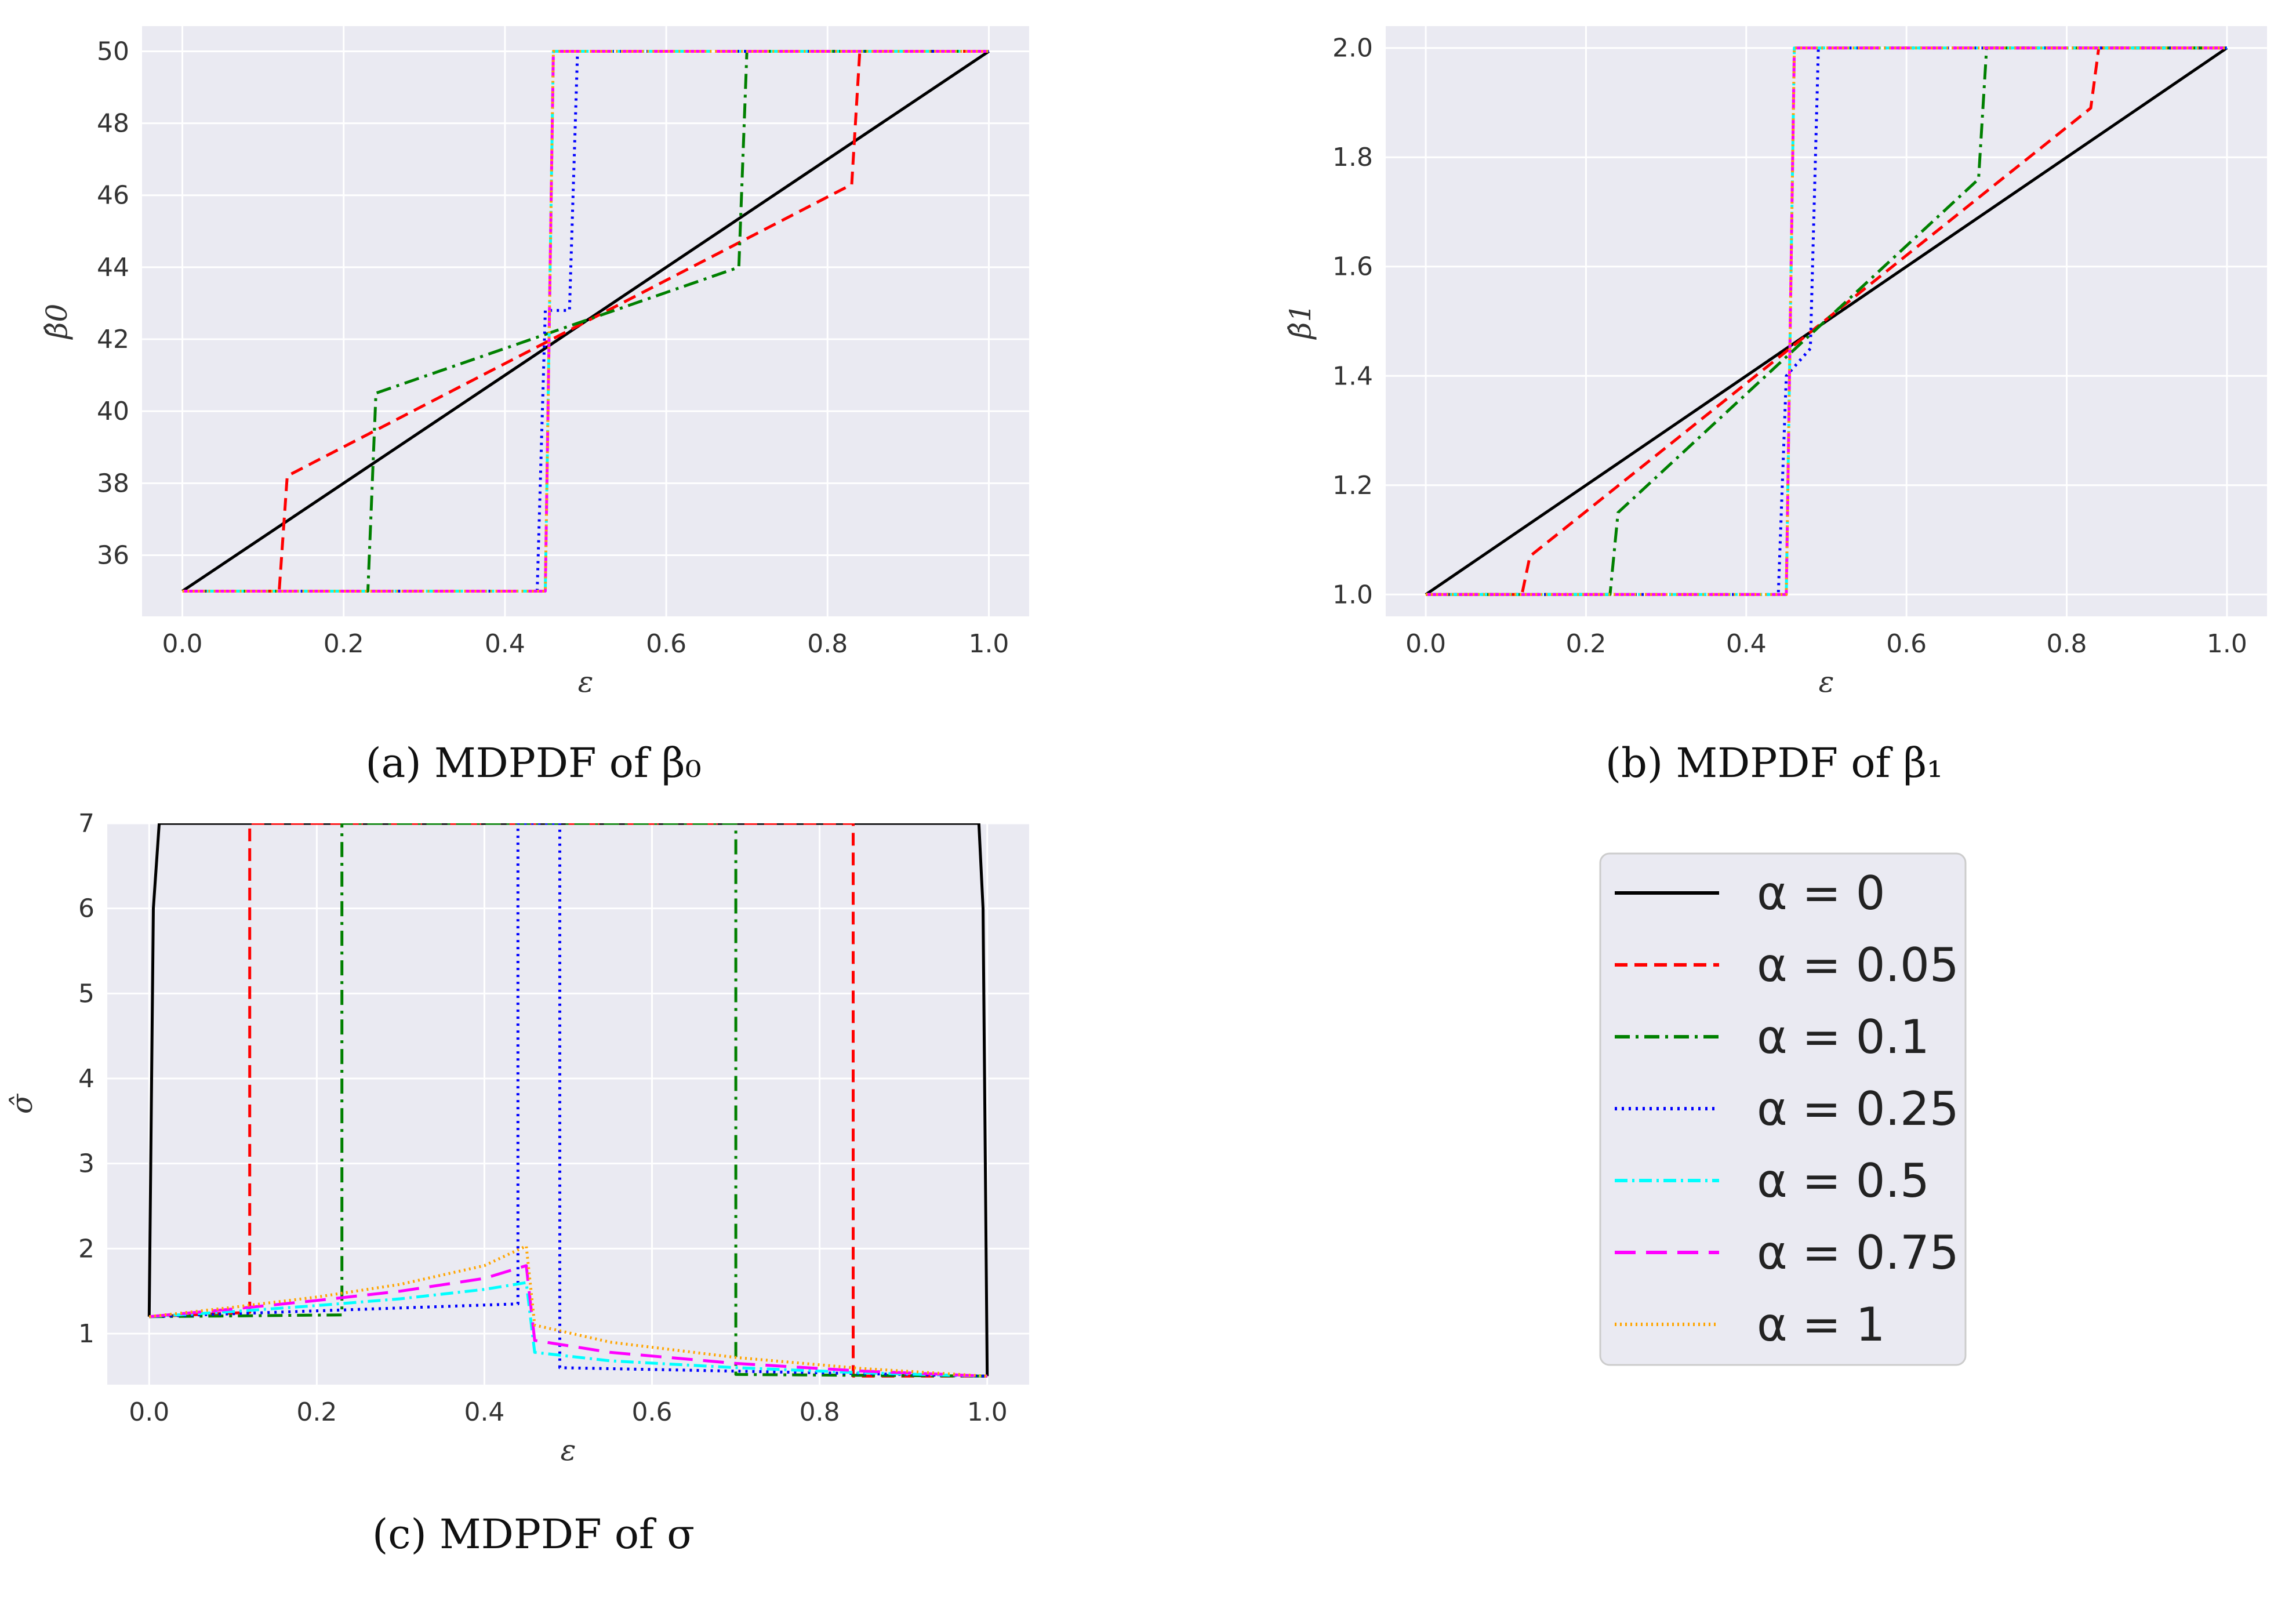 This screenshot has width=2296, height=1605. I want to click on y-tick-label: 50, so click(113, 52).